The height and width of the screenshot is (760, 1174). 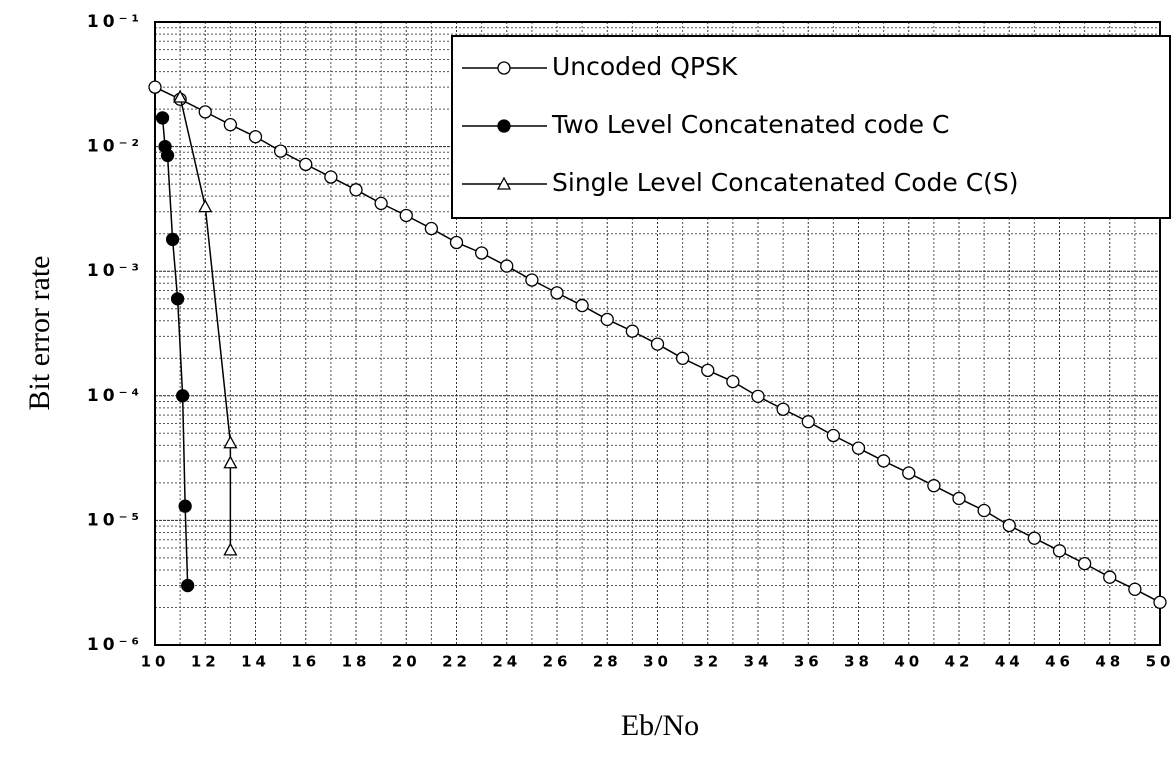 I want to click on x-tick-label: 30, so click(x=657, y=662).